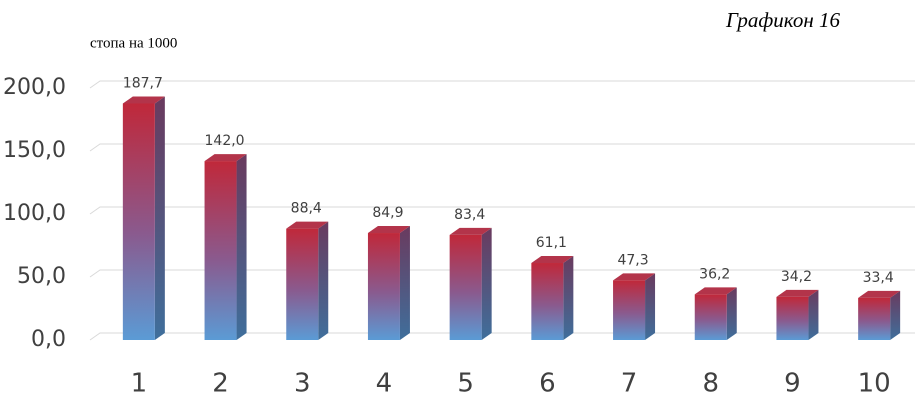 The image size is (922, 402). Describe the element at coordinates (139, 384) in the screenshot. I see `x-tick-label: 1` at that location.